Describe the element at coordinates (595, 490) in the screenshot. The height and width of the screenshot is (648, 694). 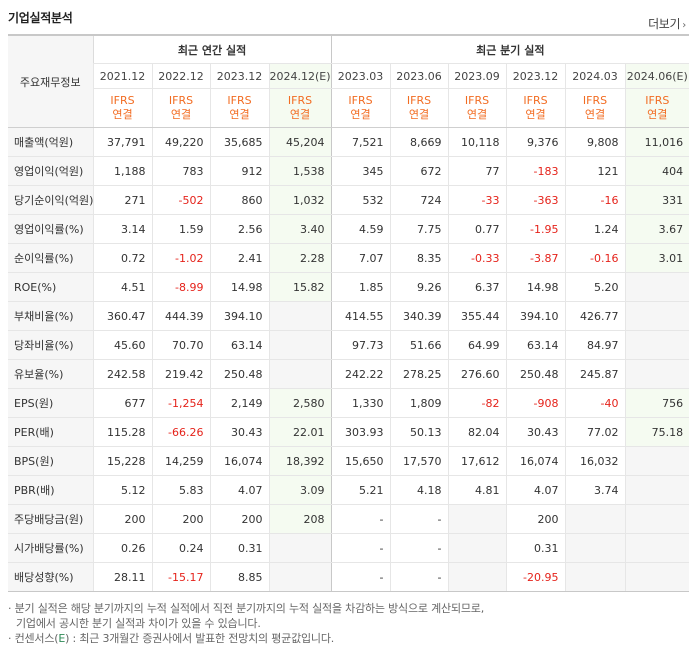
I see `cell: 3.74` at that location.